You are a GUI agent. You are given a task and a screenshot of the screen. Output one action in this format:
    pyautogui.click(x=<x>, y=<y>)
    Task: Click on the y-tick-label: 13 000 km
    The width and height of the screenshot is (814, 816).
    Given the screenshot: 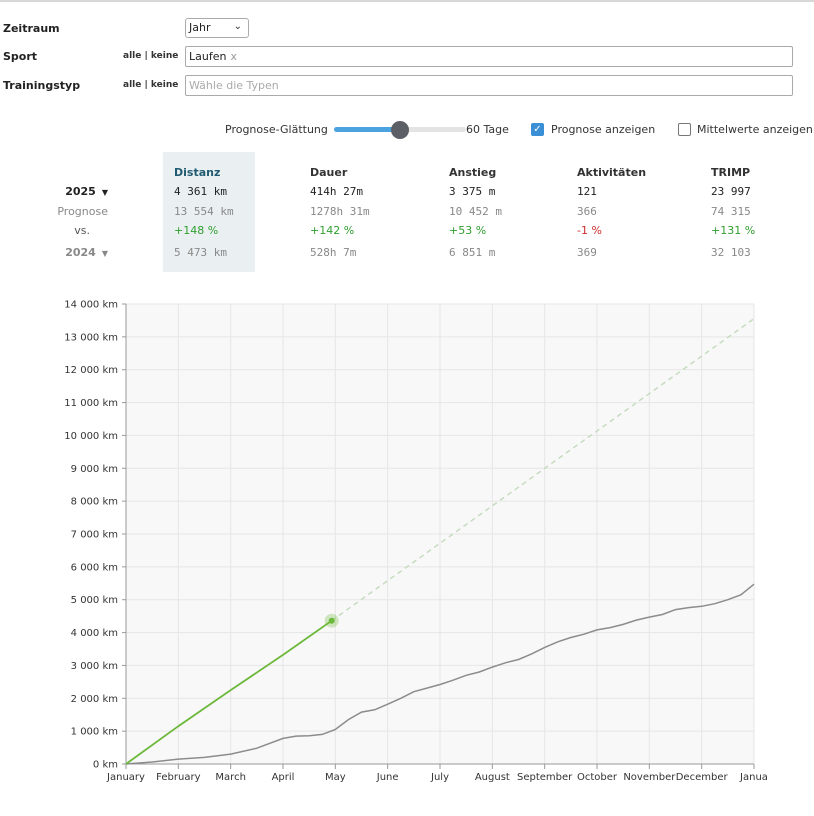 What is the action you would take?
    pyautogui.click(x=91, y=337)
    